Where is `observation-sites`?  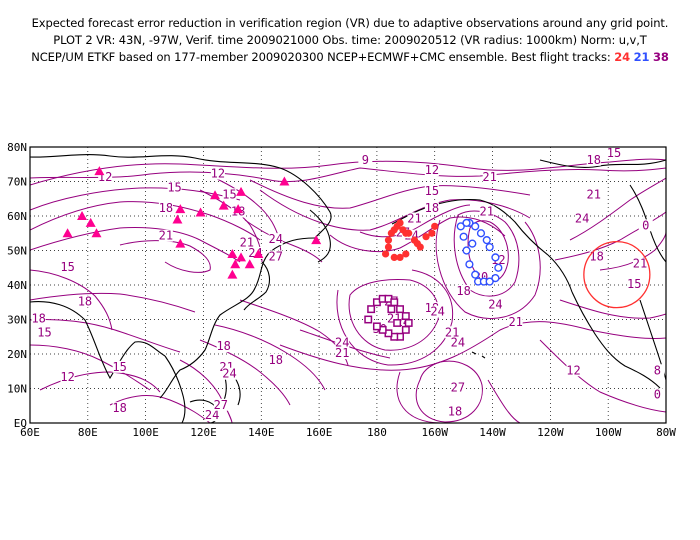 observation-sites is located at coordinates (192, 222).